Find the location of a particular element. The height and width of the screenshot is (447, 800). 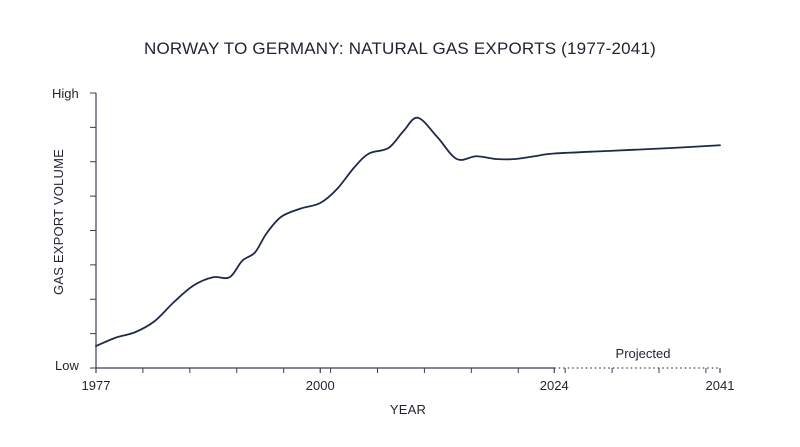

x-tick-label: 2000 is located at coordinates (320, 385).